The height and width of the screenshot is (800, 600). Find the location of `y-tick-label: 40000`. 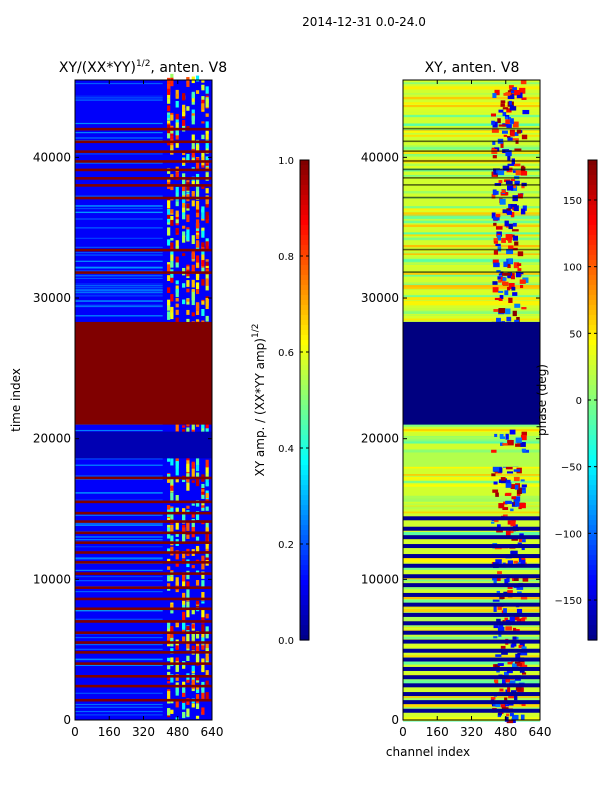

y-tick-label: 40000 is located at coordinates (380, 157).